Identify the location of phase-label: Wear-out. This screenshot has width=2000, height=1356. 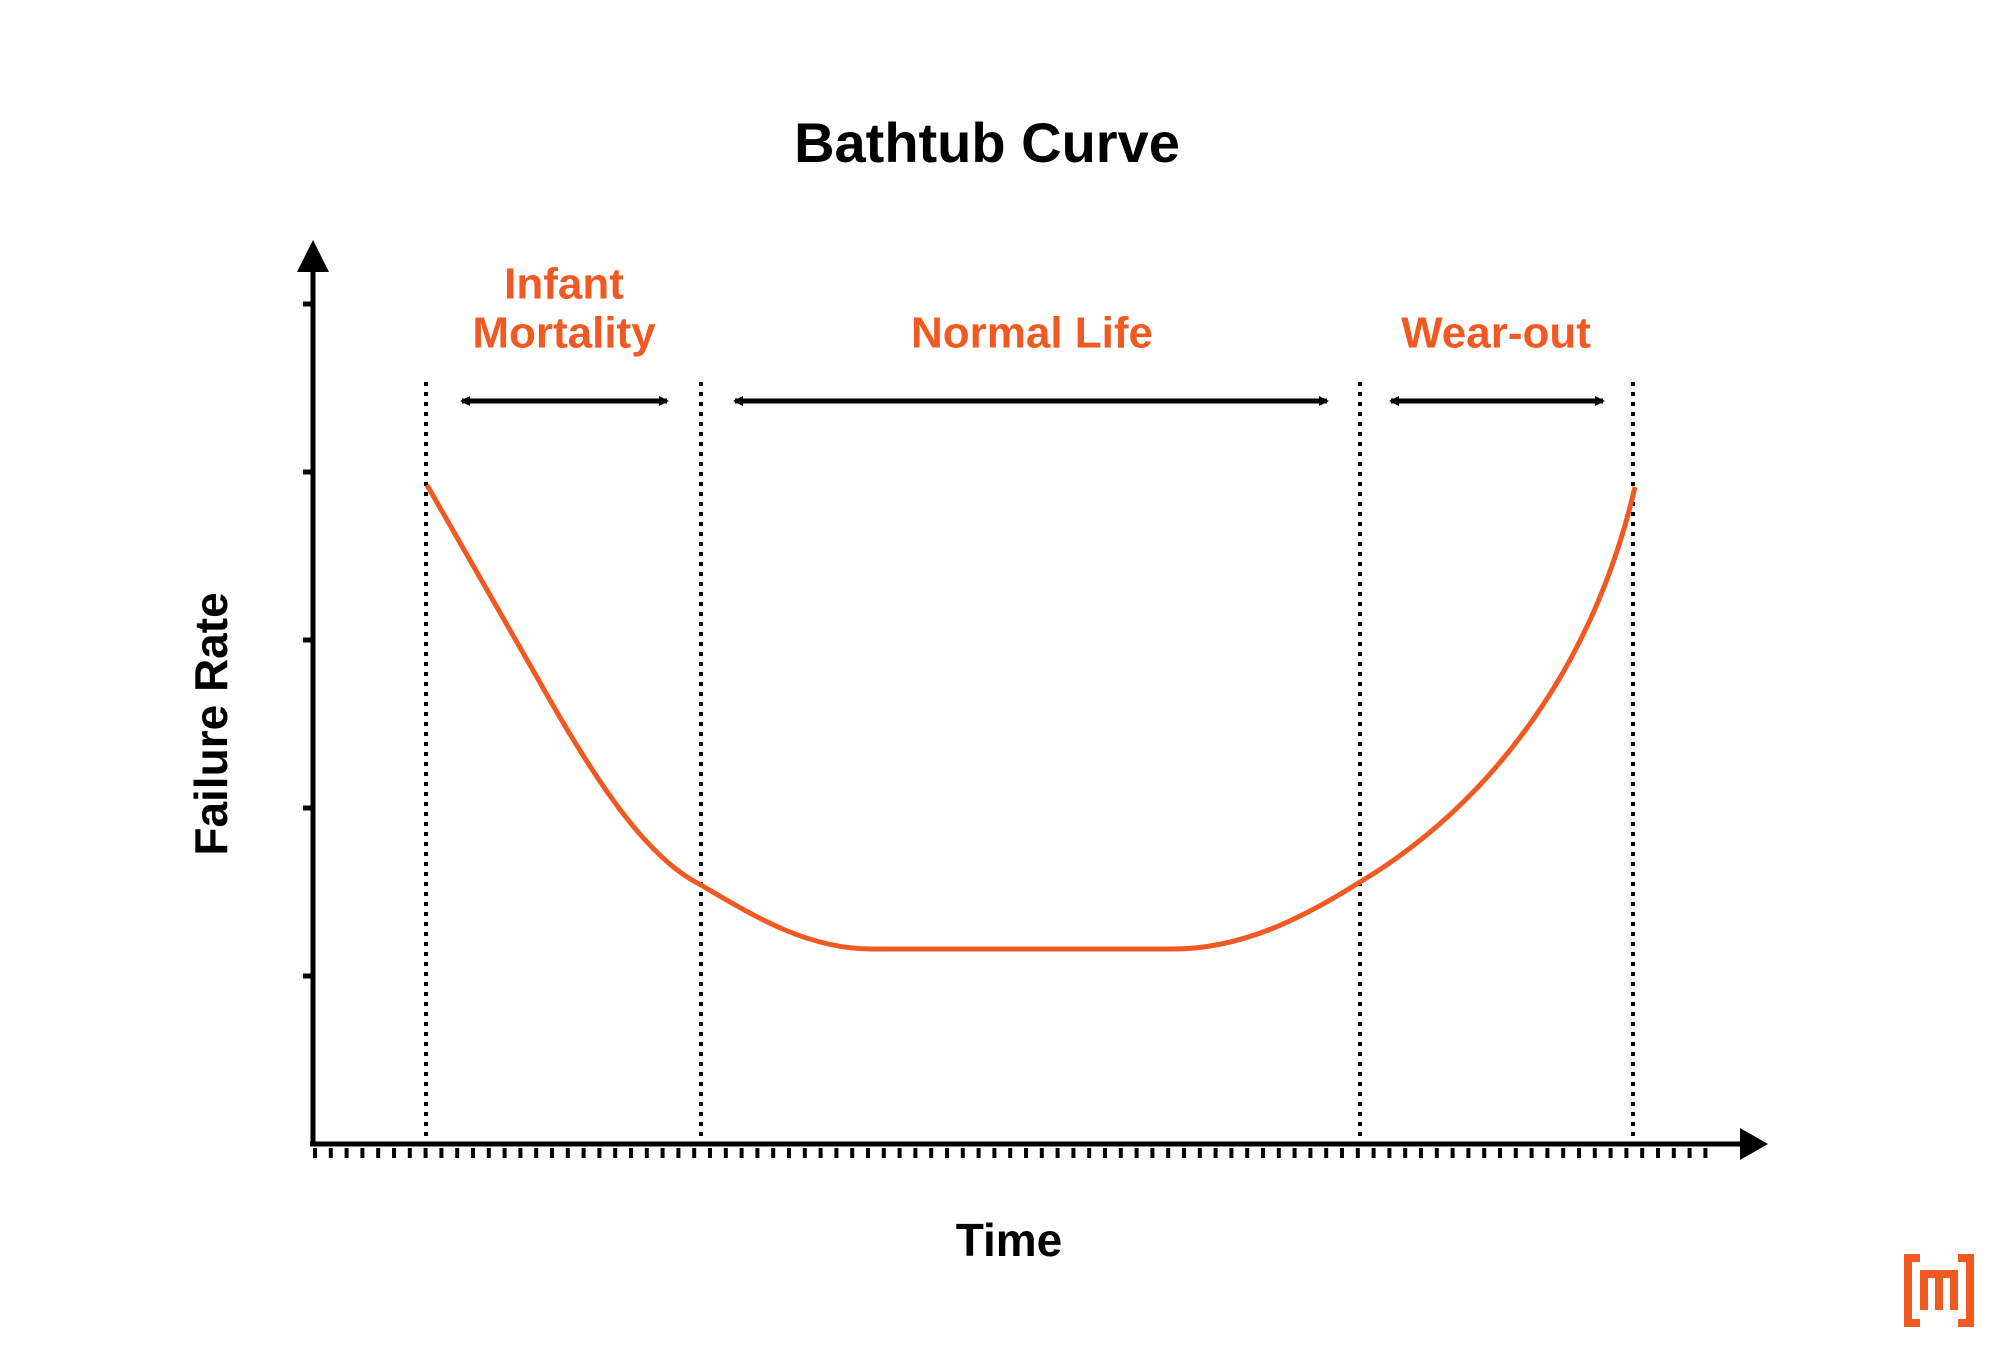
(1496, 333).